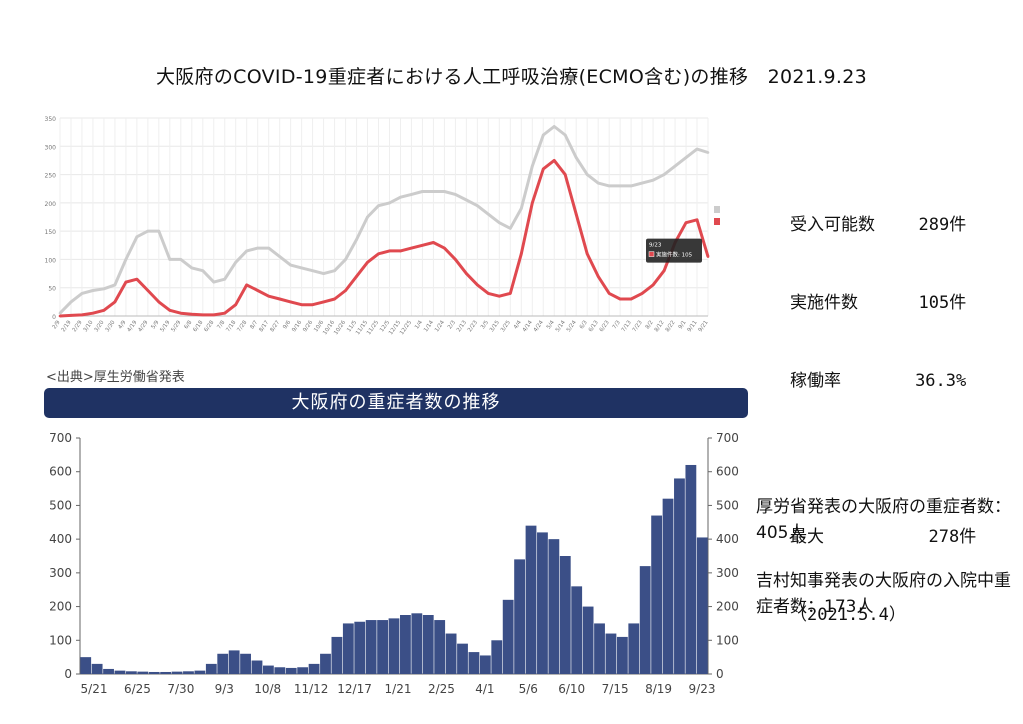 This screenshot has width=1023, height=724. Describe the element at coordinates (651, 254) in the screenshot. I see `tooltip-swatch` at that location.